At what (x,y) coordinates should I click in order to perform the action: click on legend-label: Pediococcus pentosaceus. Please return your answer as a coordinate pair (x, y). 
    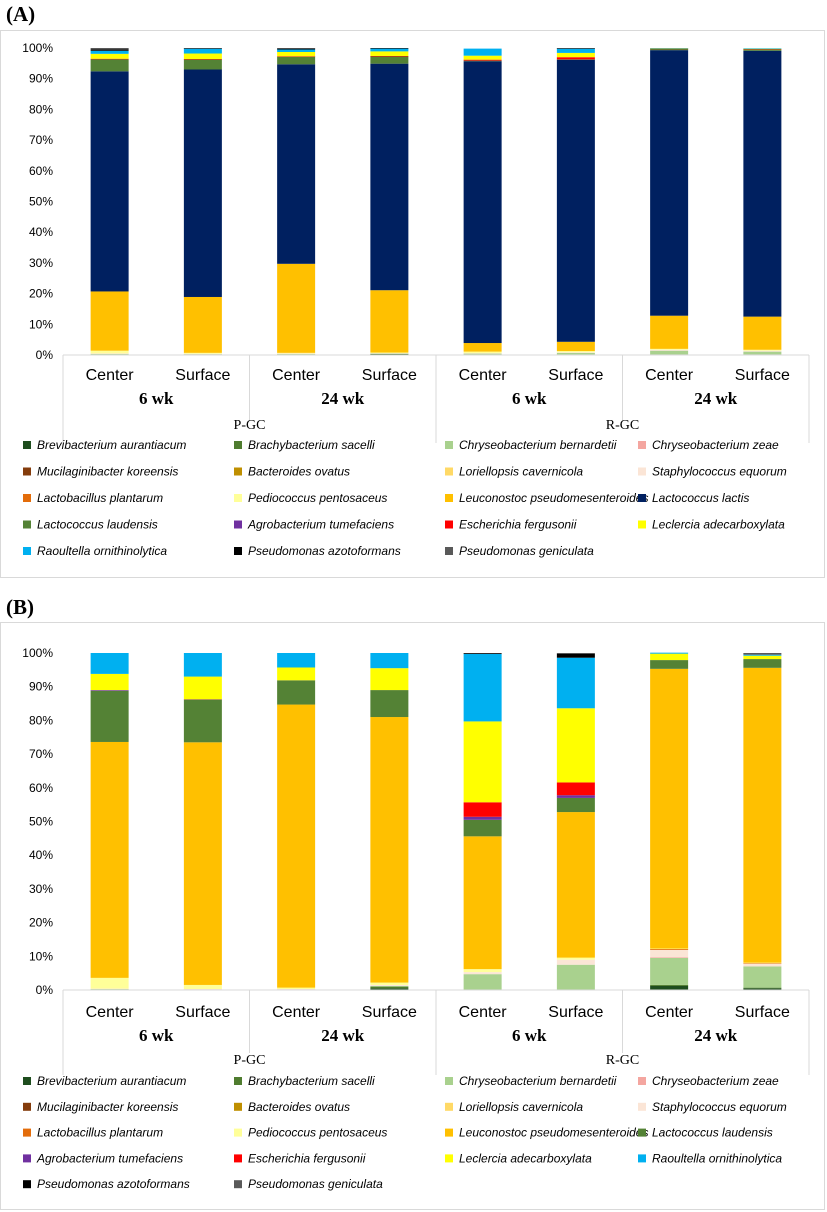
    Looking at the image, I should click on (317, 498).